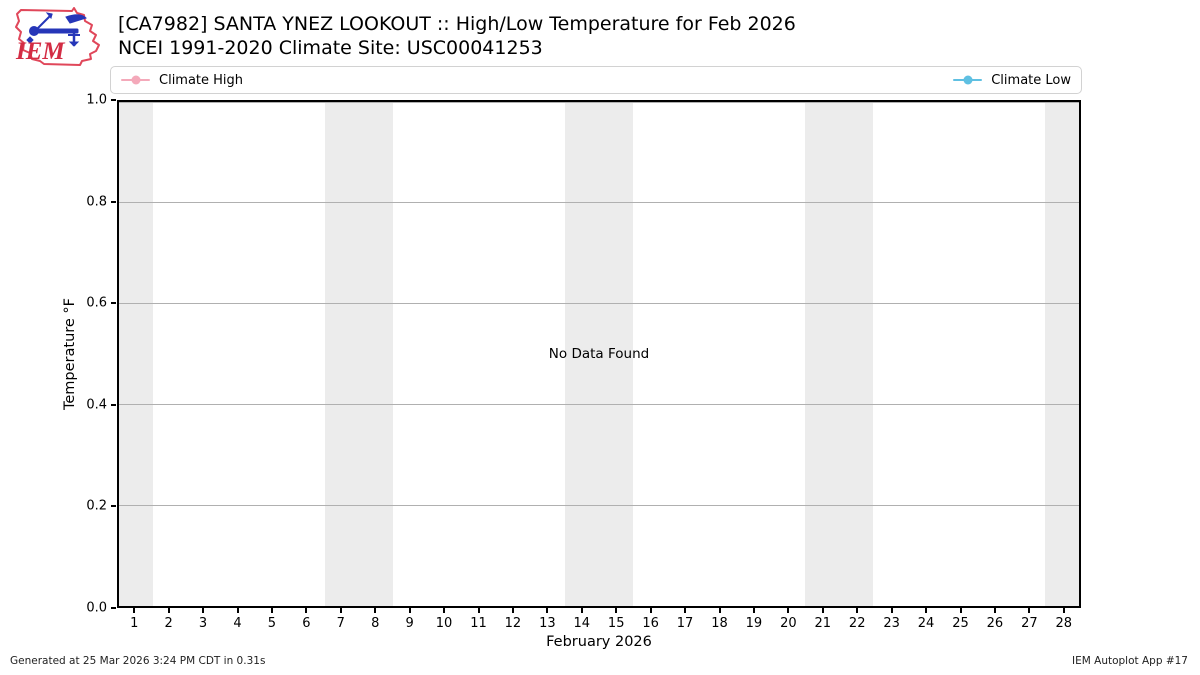 Image resolution: width=1200 pixels, height=675 pixels. I want to click on y-tick-label: 0.6, so click(96, 303).